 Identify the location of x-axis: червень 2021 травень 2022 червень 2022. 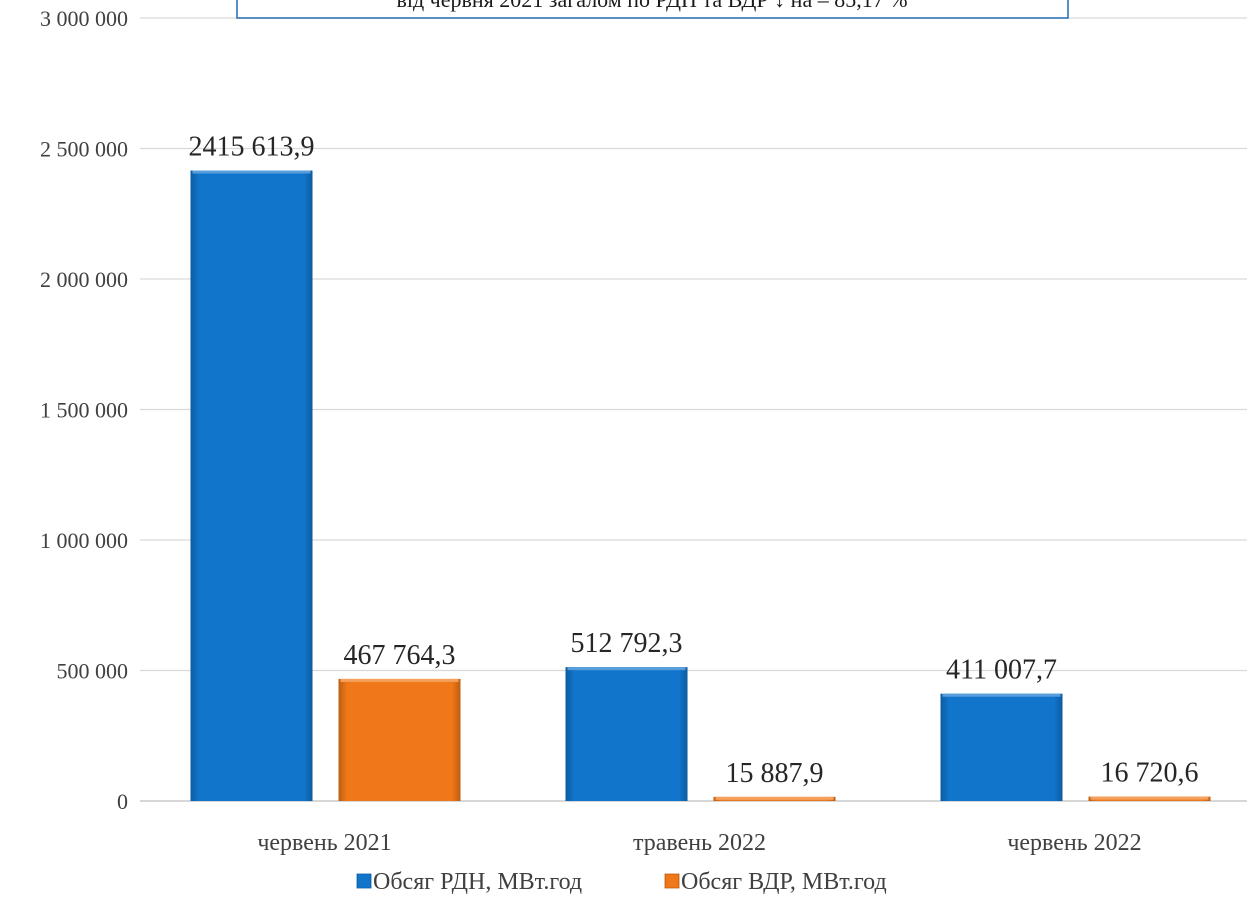
(699, 843).